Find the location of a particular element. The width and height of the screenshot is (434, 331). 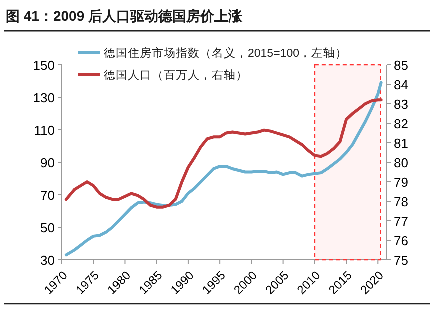

legend-label: 德国人口（百万人，右轴） is located at coordinates (176, 75).